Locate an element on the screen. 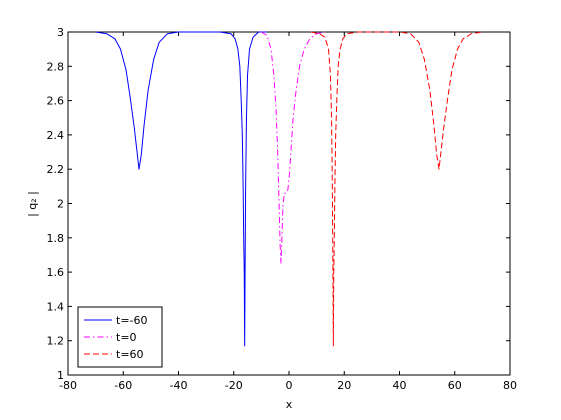  legend: t=-60 t=0 t=60 is located at coordinates (120, 337).